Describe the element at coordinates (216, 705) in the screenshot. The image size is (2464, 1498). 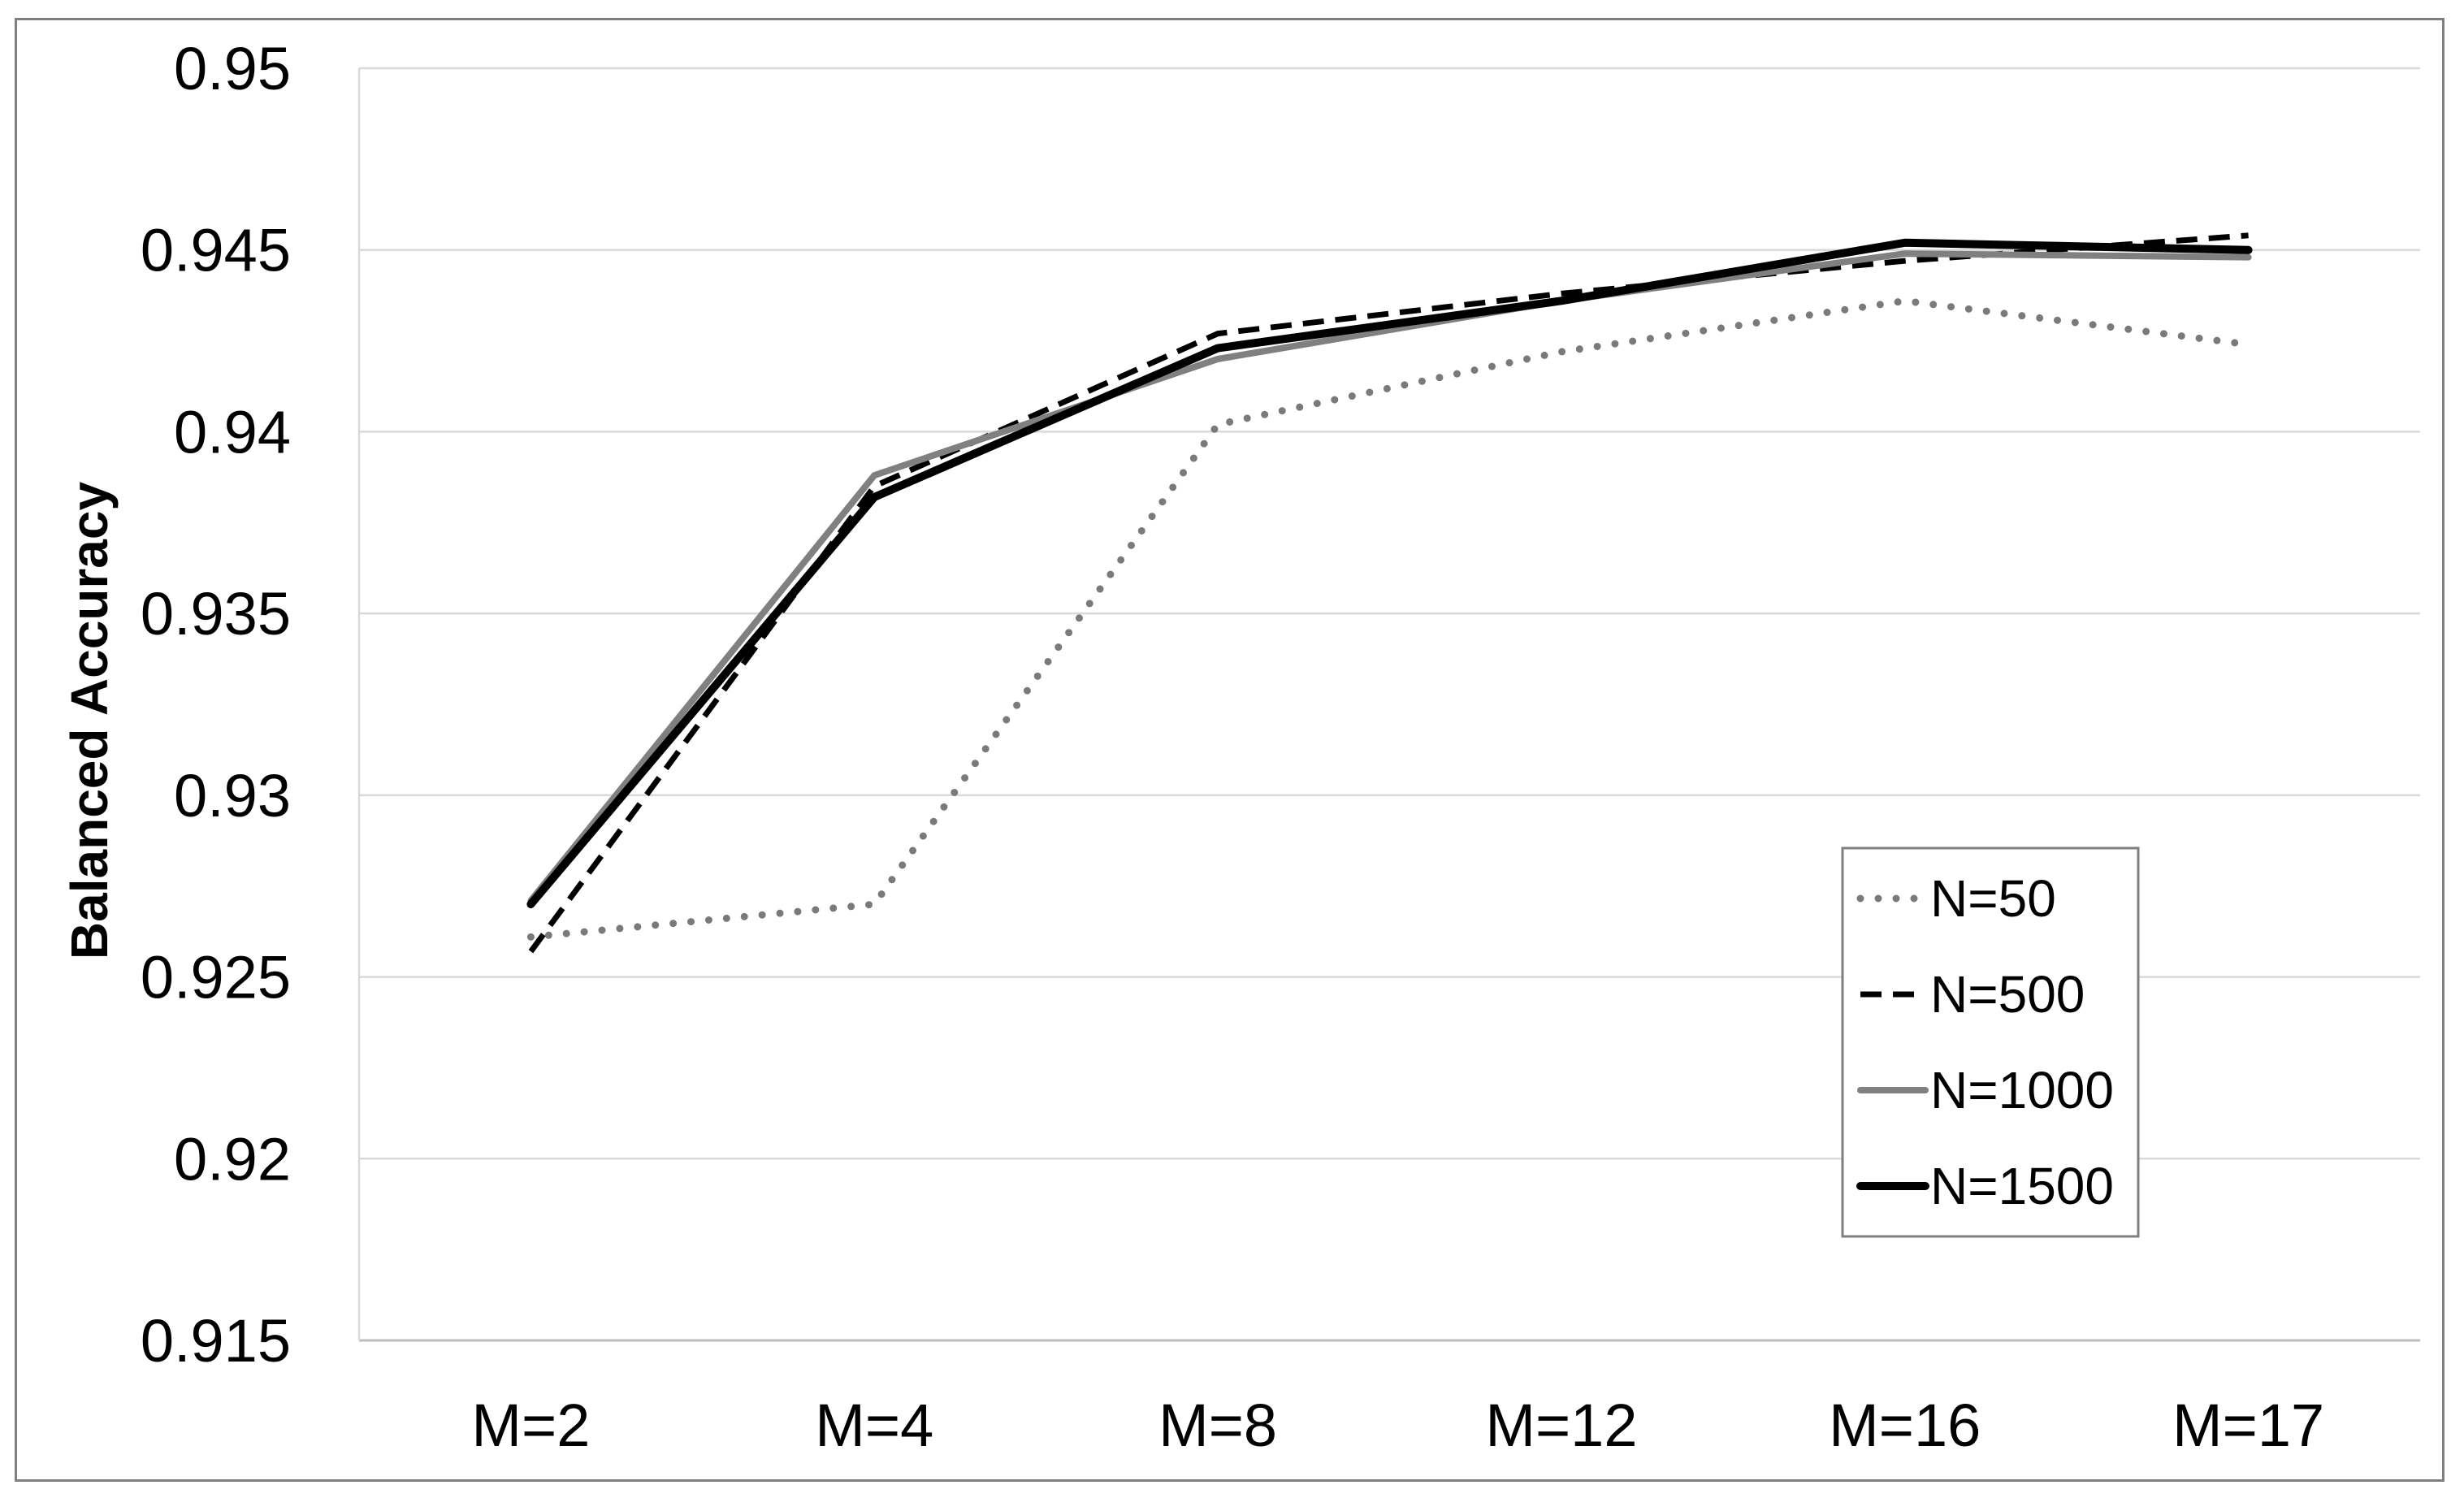
I see `y-axis-ticks: 0.95 0.945 0.94 0.935 0.93 0.925 0.92 0.915` at that location.